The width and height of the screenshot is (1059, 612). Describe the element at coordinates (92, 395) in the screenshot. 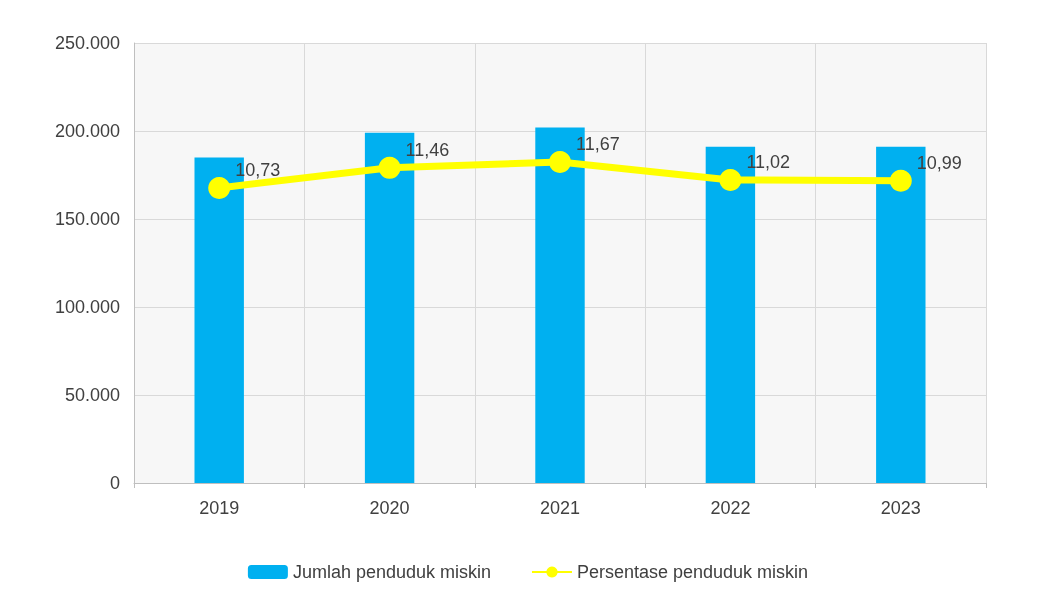

I see `y-tick-label: 50.000` at that location.